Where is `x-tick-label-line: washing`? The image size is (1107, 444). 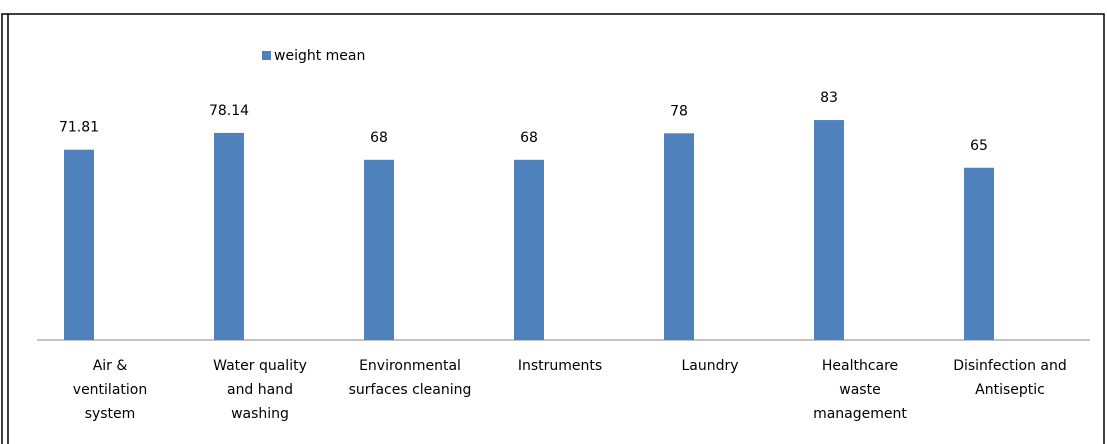 x-tick-label-line: washing is located at coordinates (260, 414).